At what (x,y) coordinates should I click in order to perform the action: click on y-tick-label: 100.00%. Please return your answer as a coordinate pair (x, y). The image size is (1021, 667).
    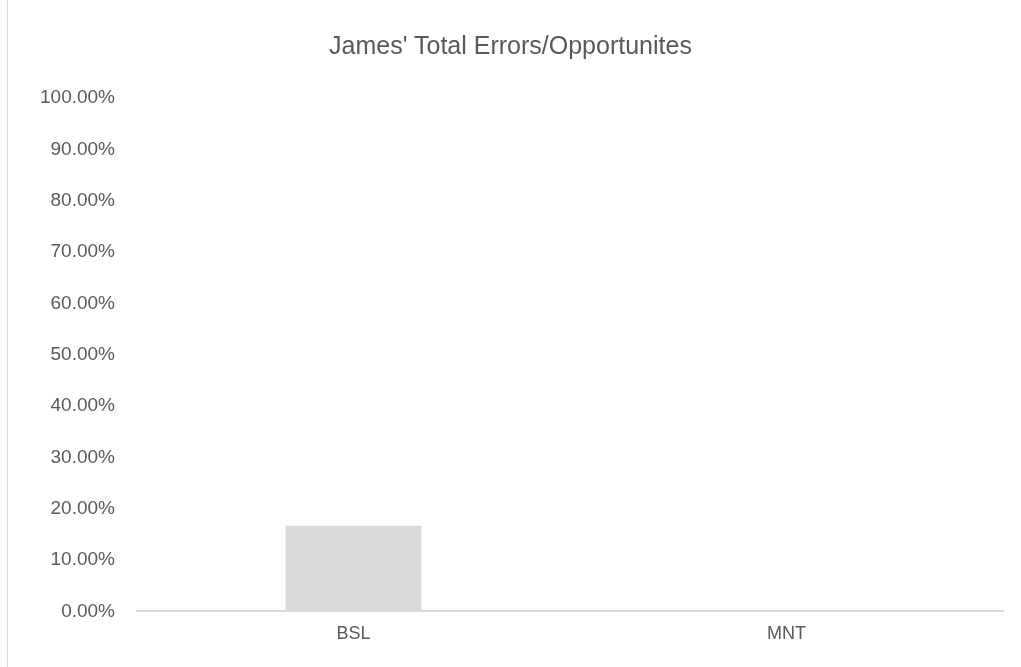
    Looking at the image, I should click on (77, 97).